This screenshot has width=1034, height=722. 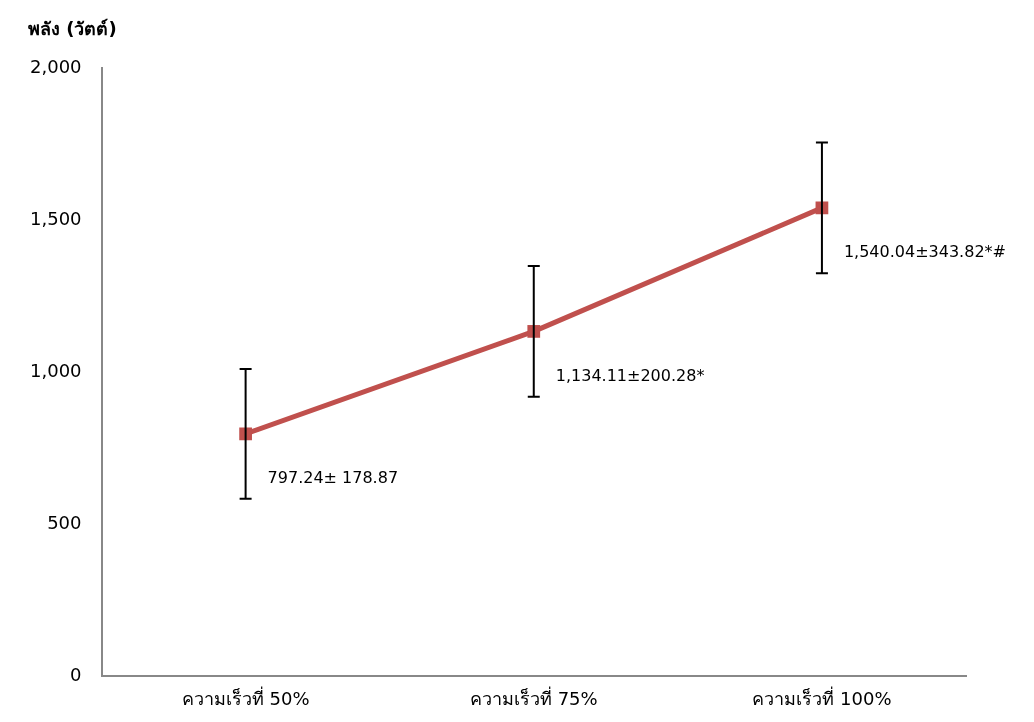 What do you see at coordinates (822, 697) in the screenshot?
I see `x-tick-label: ความเร็วที่ 100%` at bounding box center [822, 697].